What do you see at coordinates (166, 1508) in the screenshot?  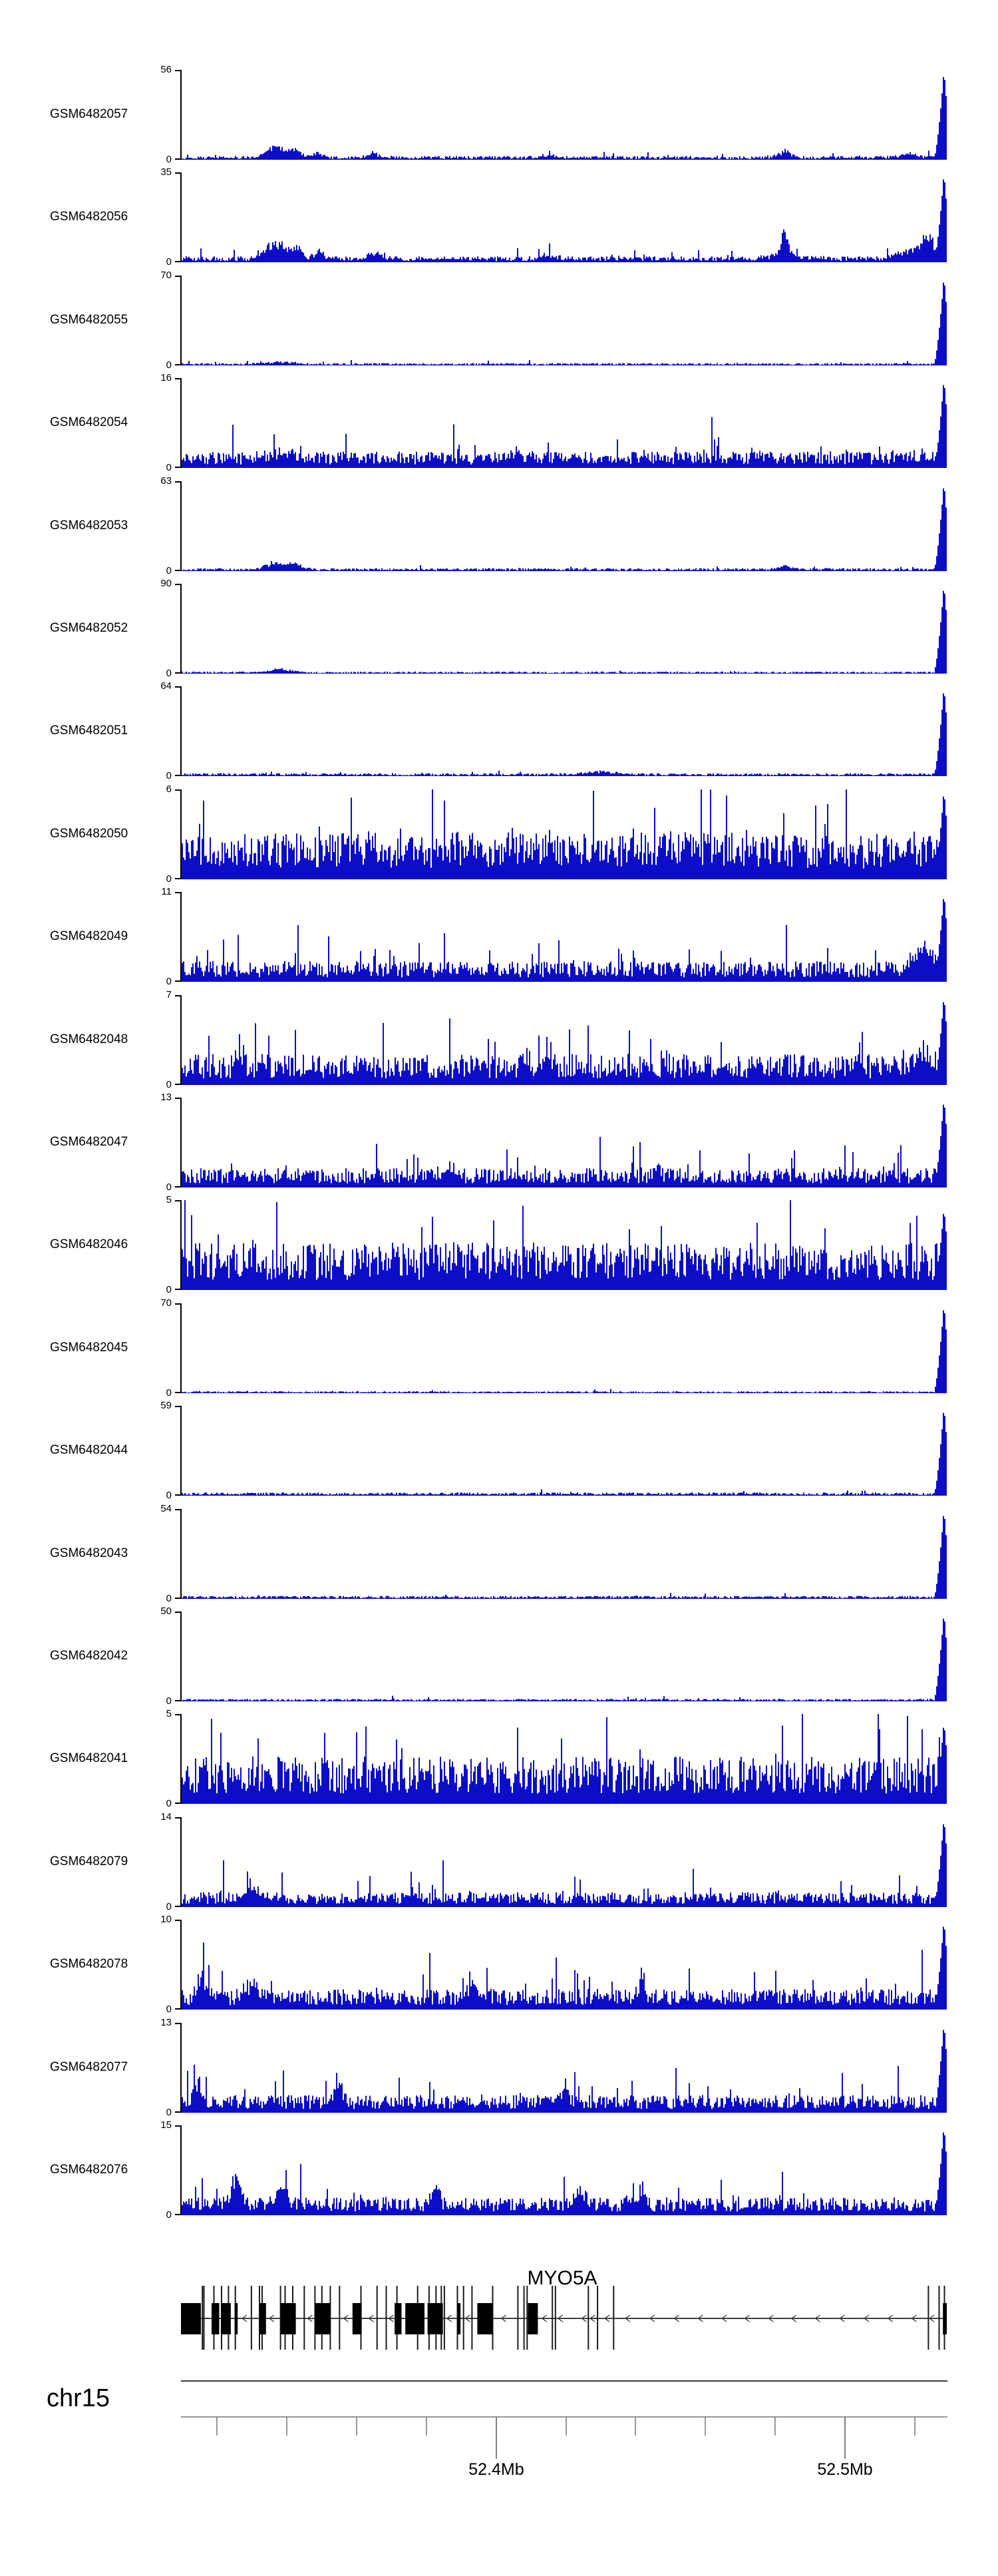 I see `y-axis-max-label: 54` at bounding box center [166, 1508].